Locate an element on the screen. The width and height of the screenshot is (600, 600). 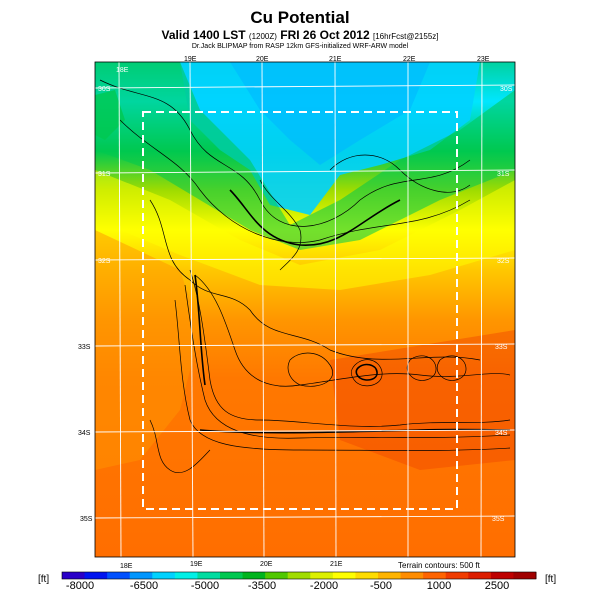
lat-left-label: 34S is located at coordinates (84, 433).